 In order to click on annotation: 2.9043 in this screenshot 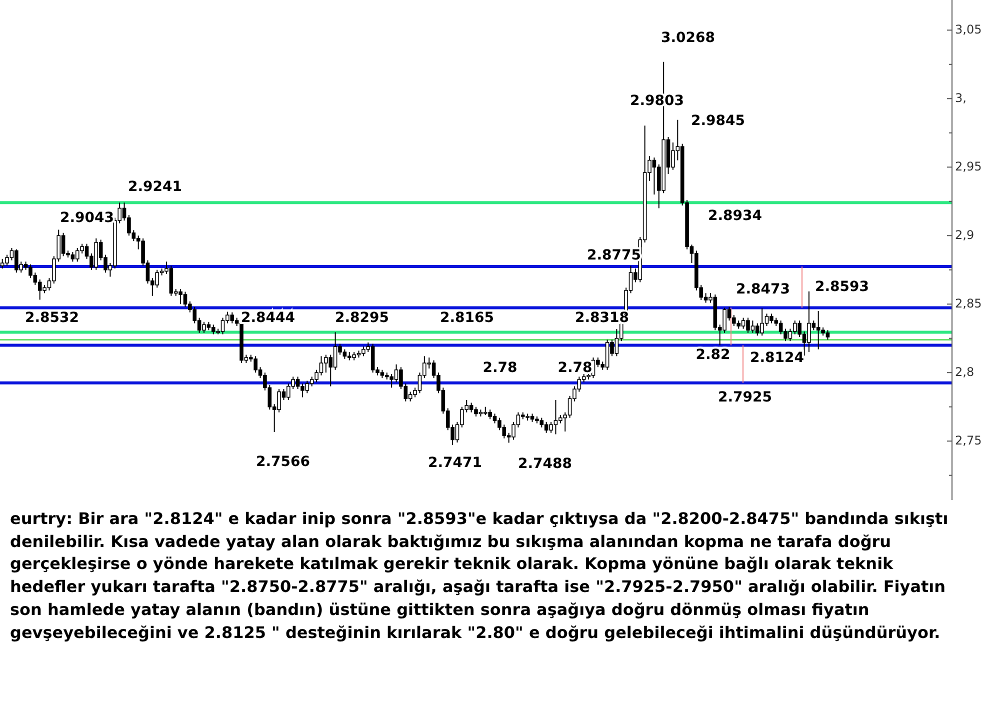, I will do `click(87, 218)`.